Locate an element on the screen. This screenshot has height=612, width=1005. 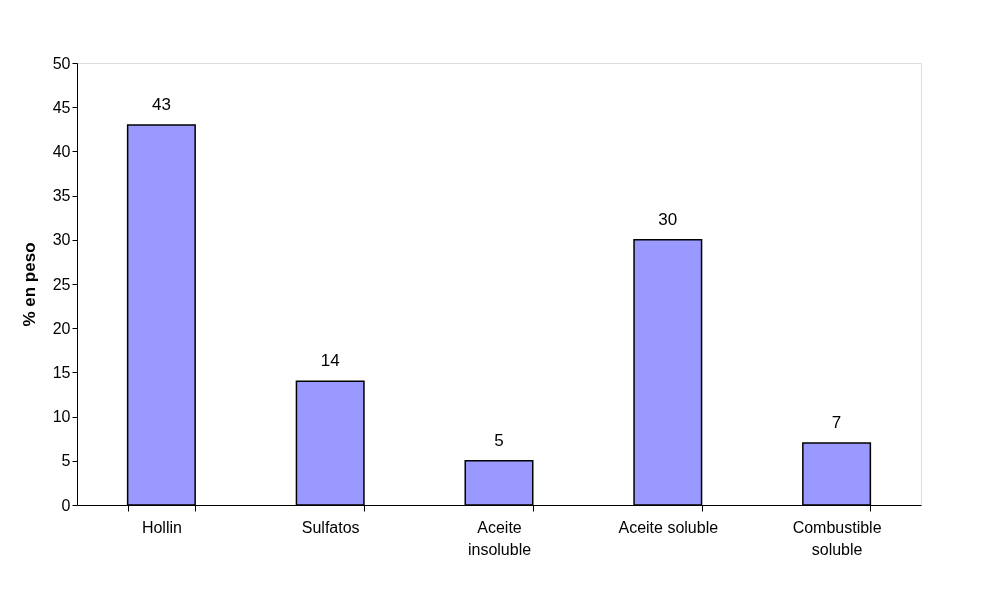
y-tick-label: 10 is located at coordinates (61, 417).